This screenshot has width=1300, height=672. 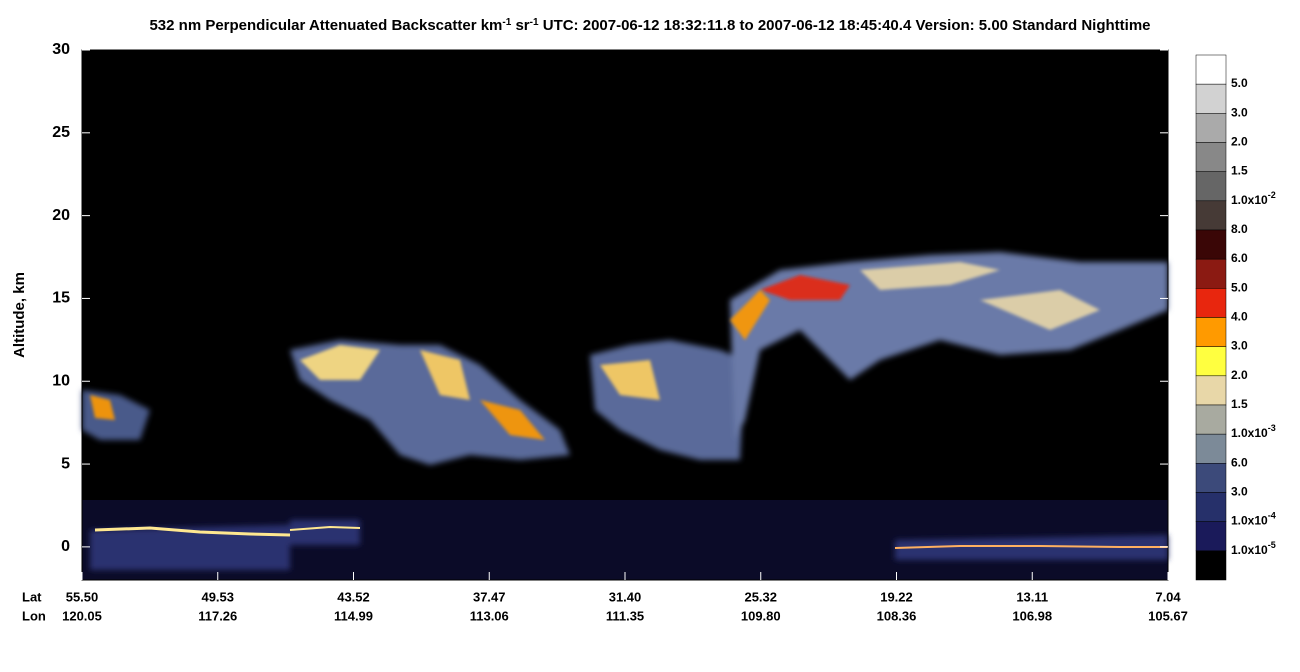 I want to click on colorbar-label: 1.0x10⁻⁴, so click(x=1253, y=519).